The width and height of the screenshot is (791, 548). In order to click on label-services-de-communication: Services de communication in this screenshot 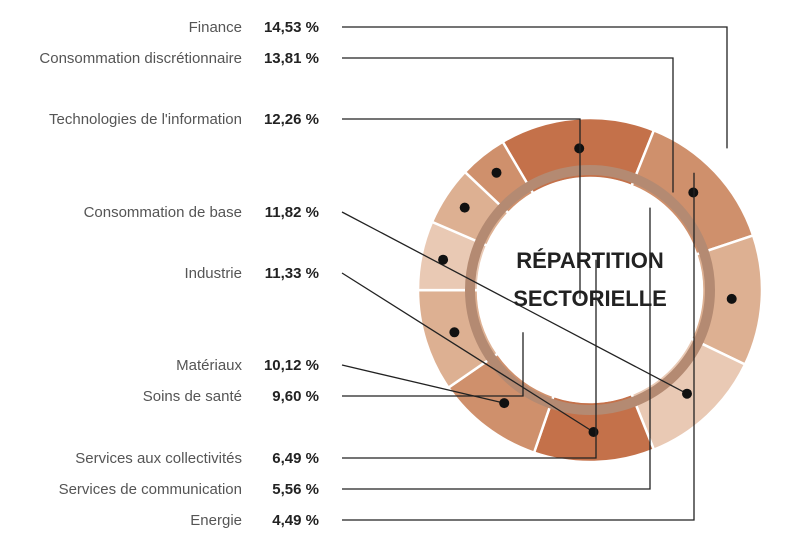, I will do `click(150, 489)`.